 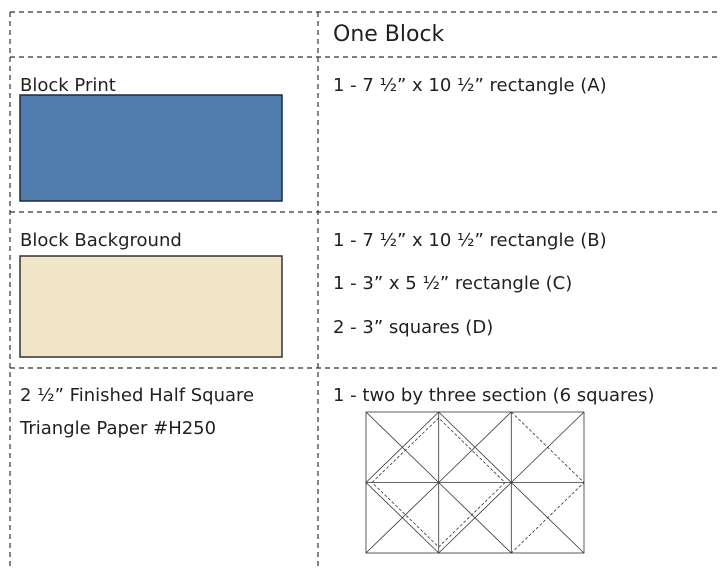 What do you see at coordinates (151, 148) in the screenshot?
I see `print-swatch` at bounding box center [151, 148].